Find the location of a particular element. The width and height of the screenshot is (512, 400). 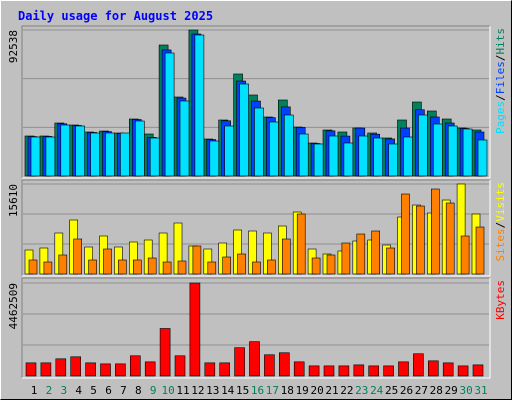

x-tick-label: 27 is located at coordinates (421, 390).